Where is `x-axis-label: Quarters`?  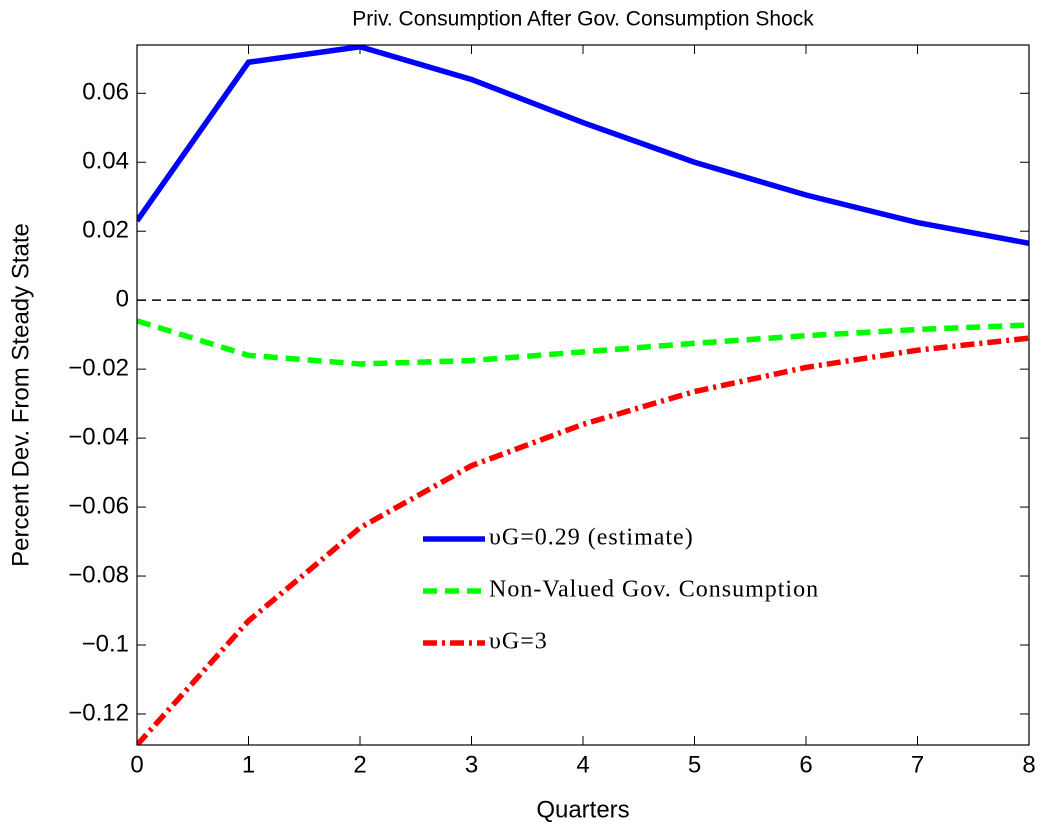
x-axis-label: Quarters is located at coordinates (582, 809).